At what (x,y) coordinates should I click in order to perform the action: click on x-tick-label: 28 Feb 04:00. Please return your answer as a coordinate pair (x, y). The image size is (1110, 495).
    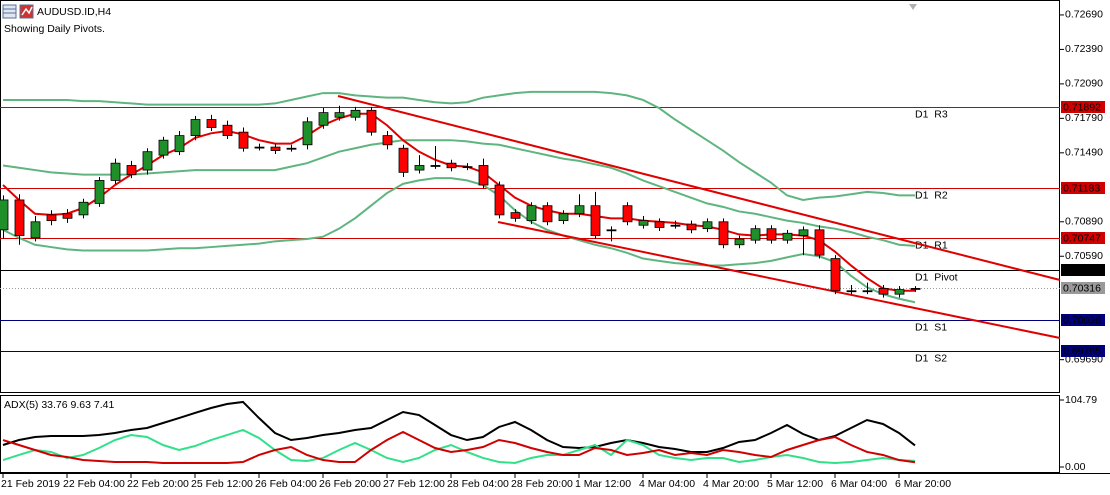
    Looking at the image, I should click on (478, 484).